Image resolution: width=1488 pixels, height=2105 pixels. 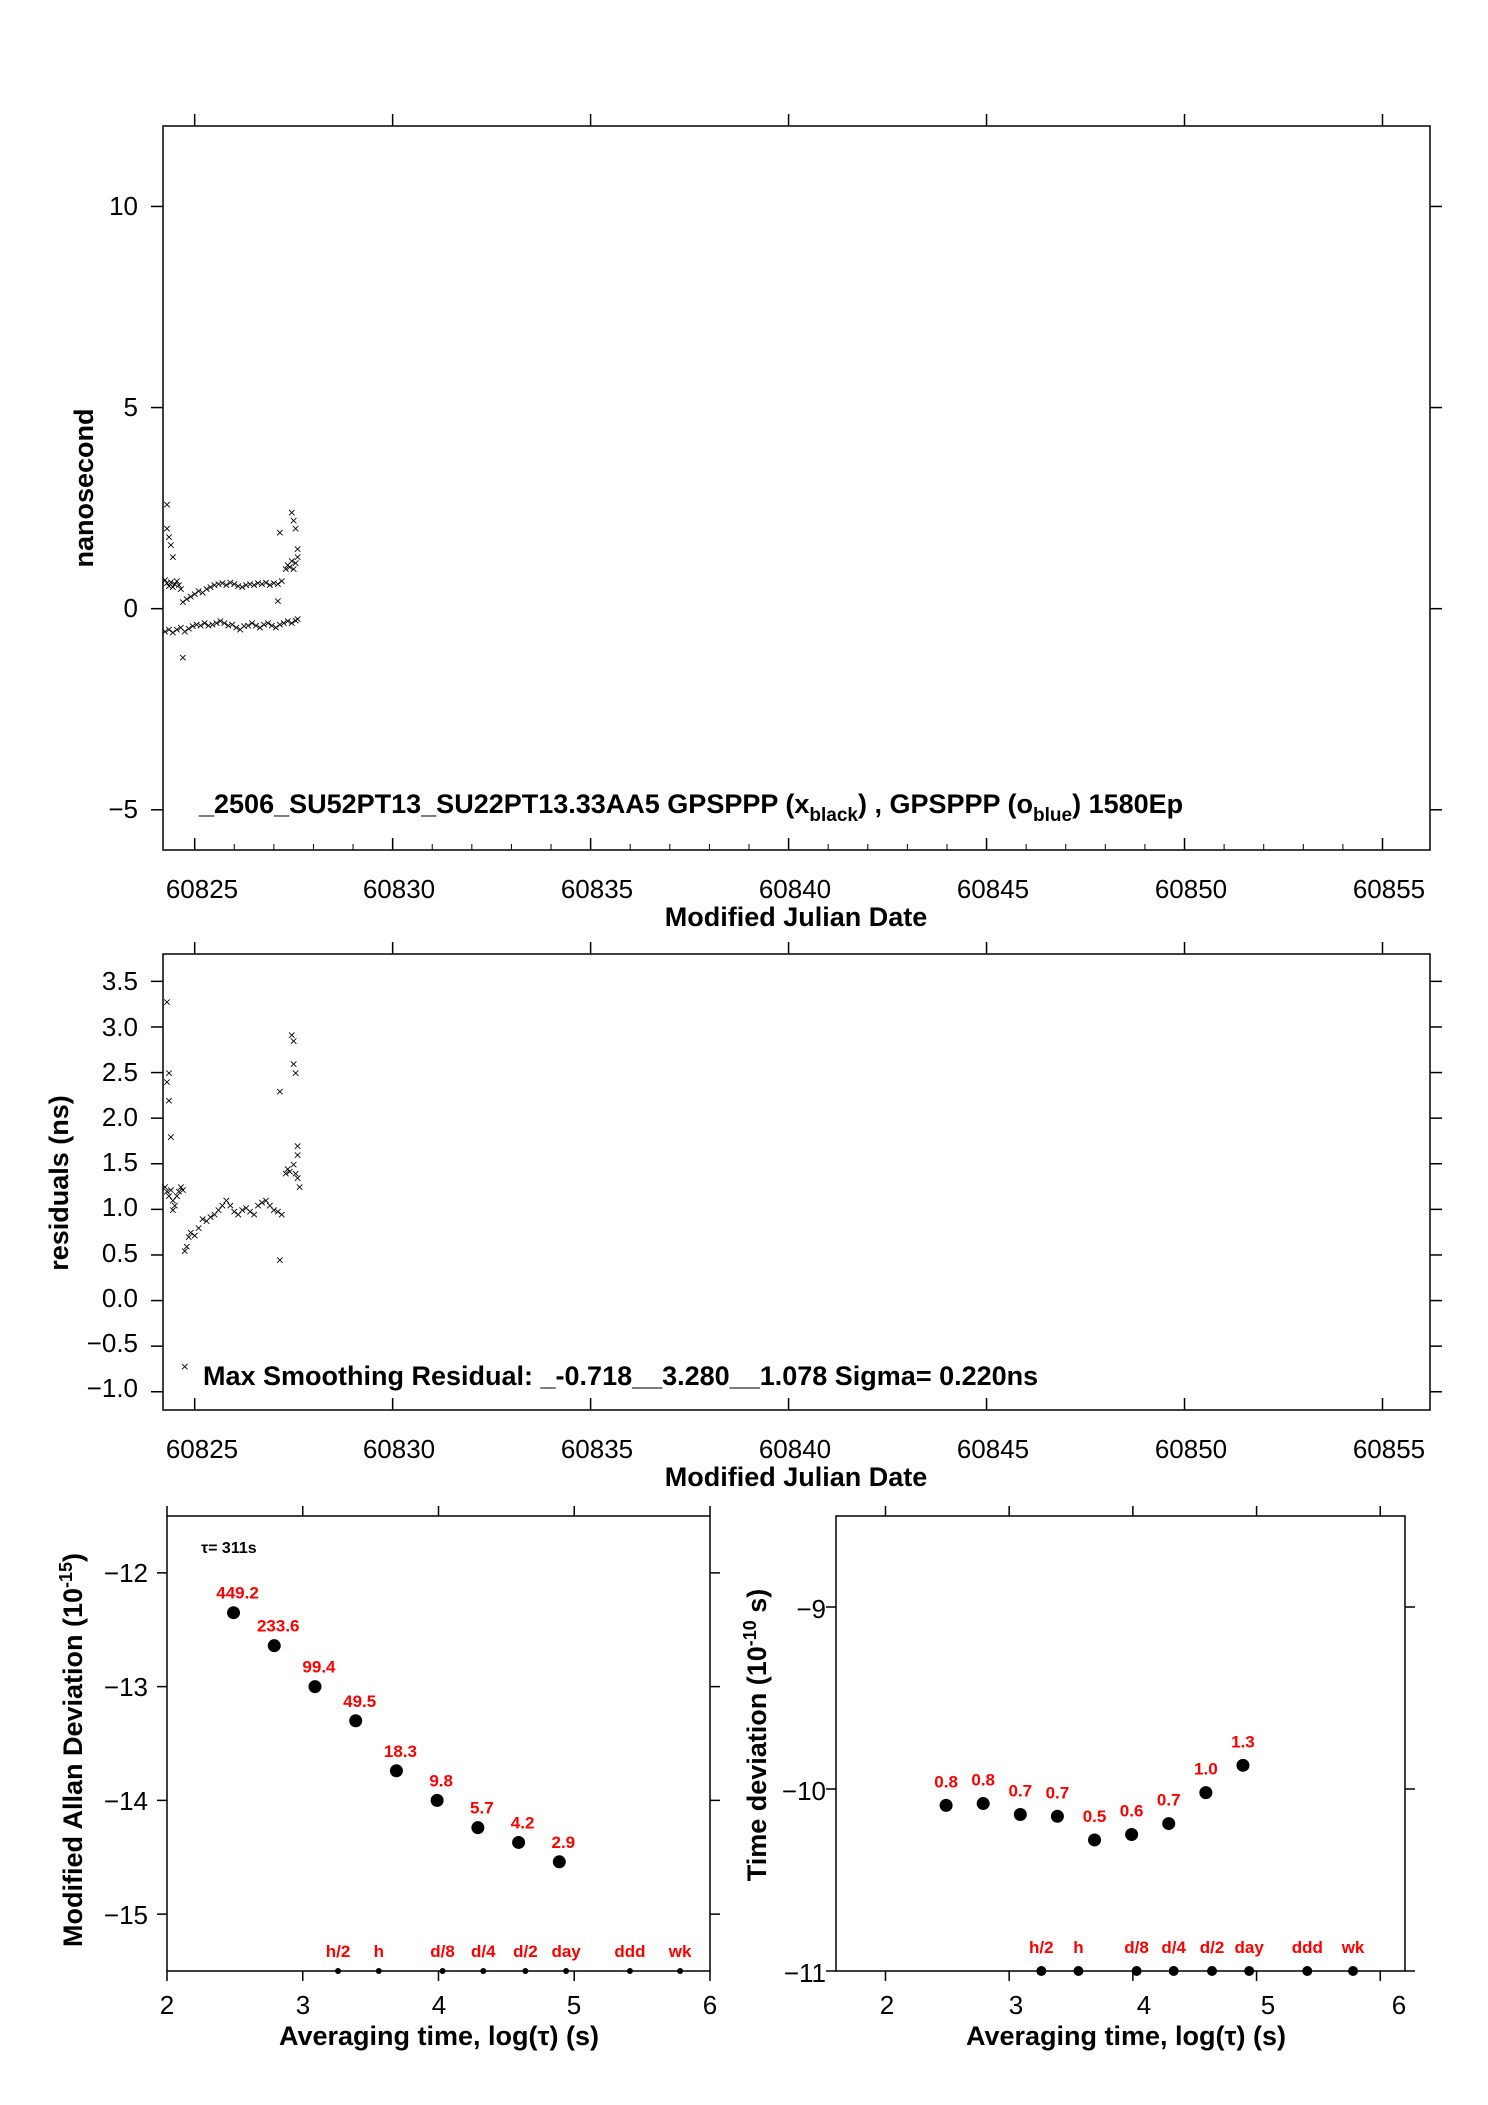 I want to click on mdev-x-tick-label: 6, so click(x=710, y=2005).